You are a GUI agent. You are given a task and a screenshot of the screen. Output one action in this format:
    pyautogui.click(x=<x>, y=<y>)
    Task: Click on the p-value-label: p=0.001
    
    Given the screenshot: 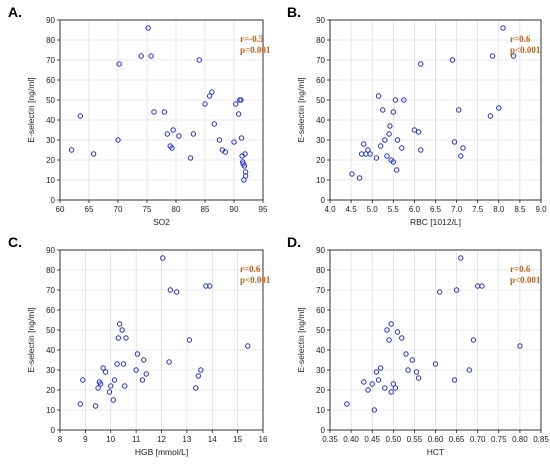 What is the action you would take?
    pyautogui.click(x=255, y=50)
    